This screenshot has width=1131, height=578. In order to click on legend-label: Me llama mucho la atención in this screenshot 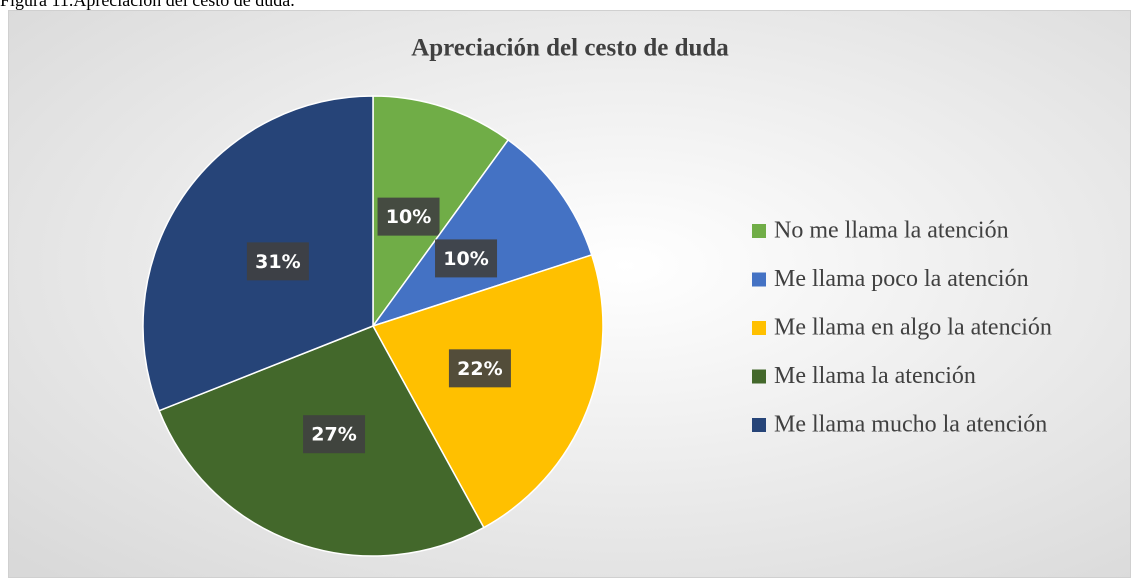, I will do `click(910, 425)`.